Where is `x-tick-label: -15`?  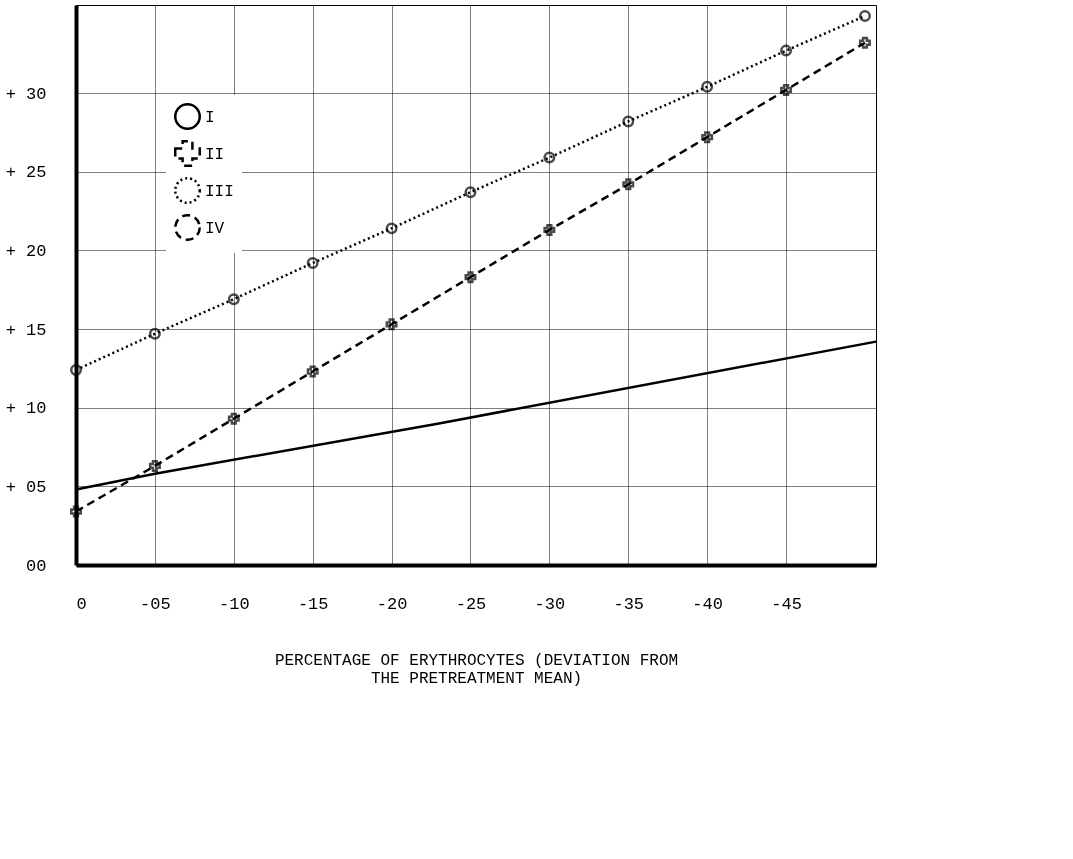 x-tick-label: -15 is located at coordinates (313, 604).